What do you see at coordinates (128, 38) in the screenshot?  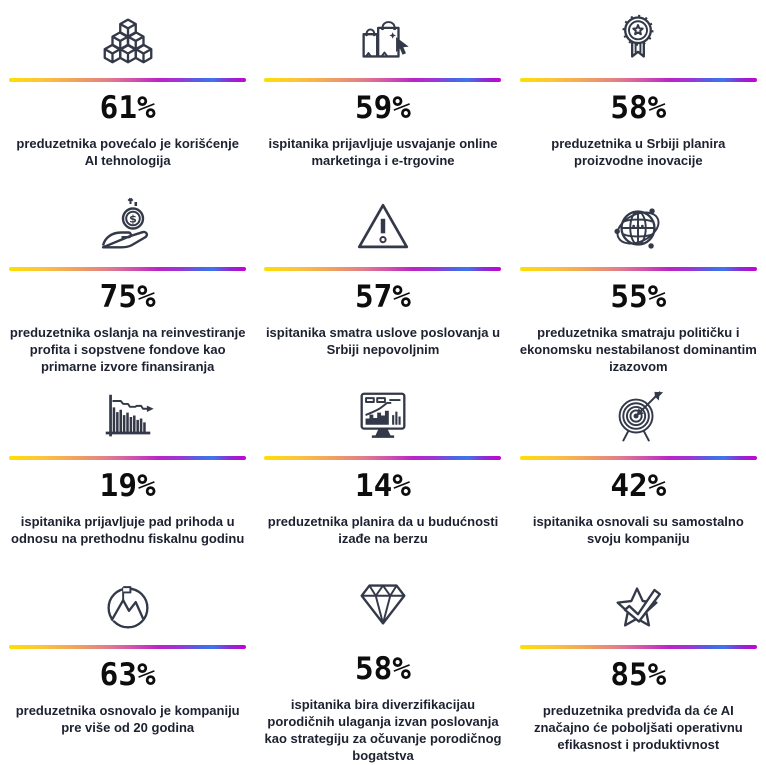 I see `cubes-pyramid-icon` at bounding box center [128, 38].